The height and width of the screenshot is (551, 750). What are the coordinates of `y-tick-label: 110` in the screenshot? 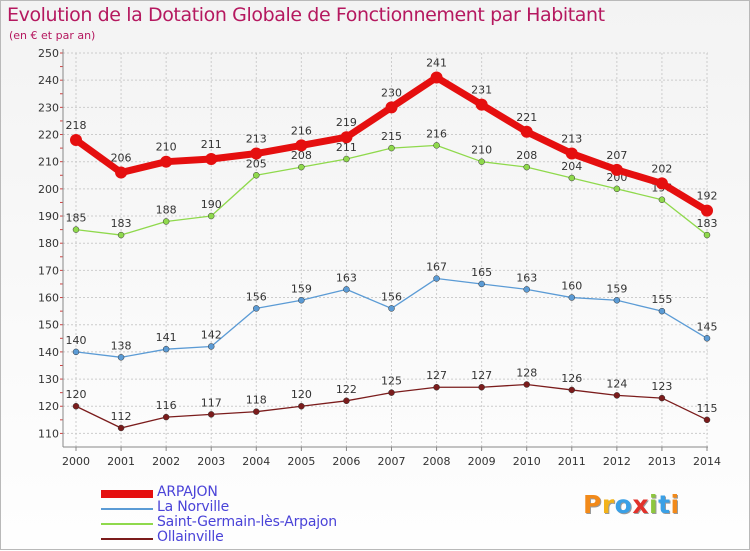 It's located at (48, 433).